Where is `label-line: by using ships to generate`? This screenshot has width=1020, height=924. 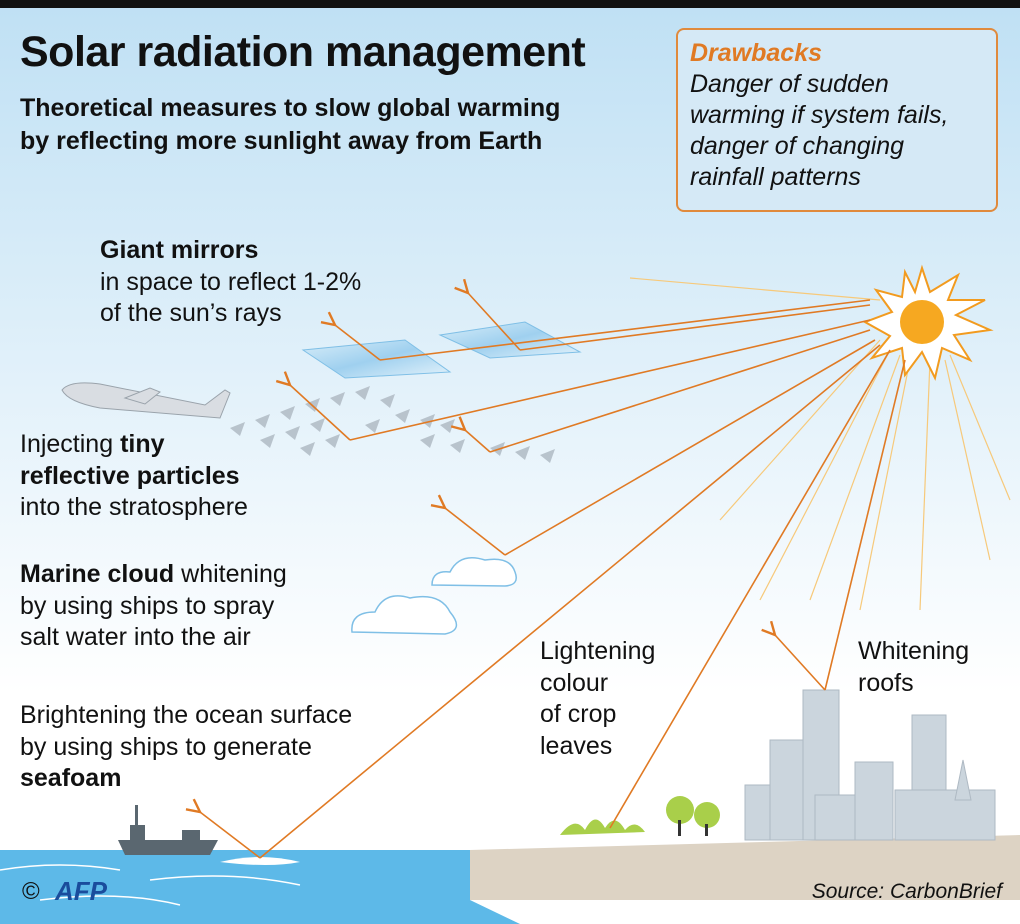 label-line: by using ships to generate is located at coordinates (186, 748).